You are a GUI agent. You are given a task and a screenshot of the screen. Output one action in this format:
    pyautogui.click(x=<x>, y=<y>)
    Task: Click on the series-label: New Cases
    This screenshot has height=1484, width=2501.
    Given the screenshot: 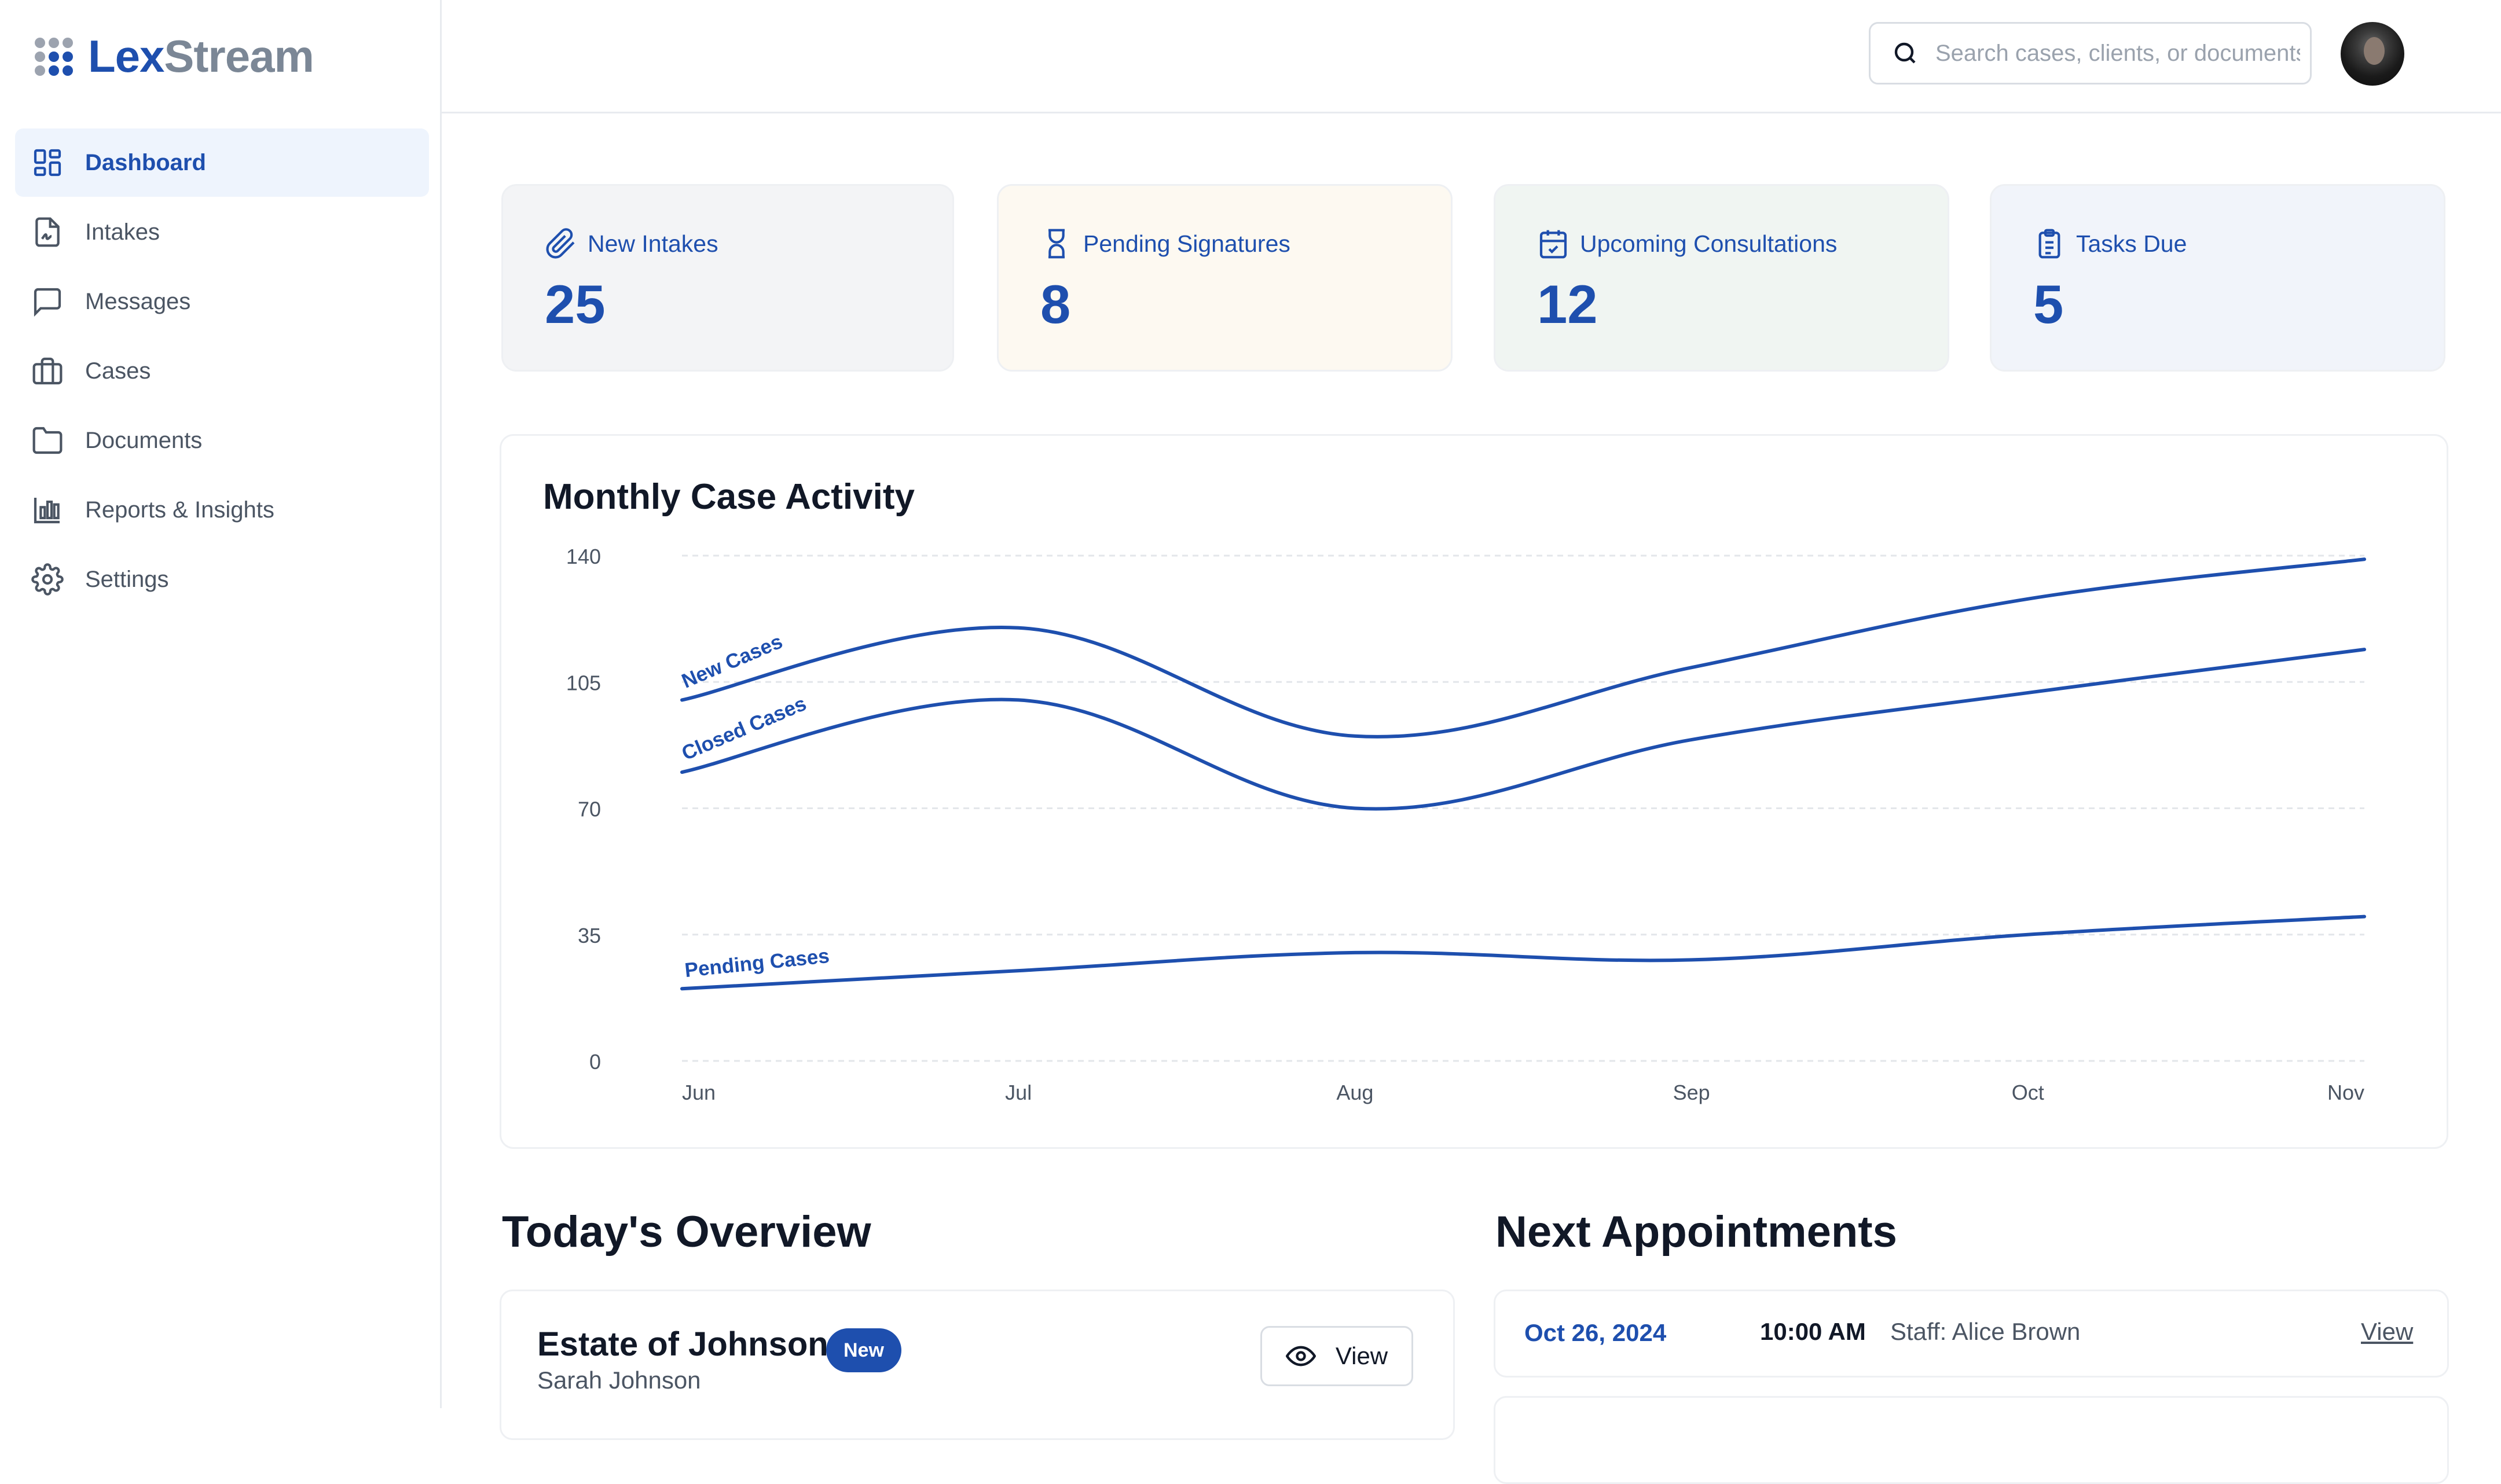 What is the action you would take?
    pyautogui.click(x=732, y=661)
    